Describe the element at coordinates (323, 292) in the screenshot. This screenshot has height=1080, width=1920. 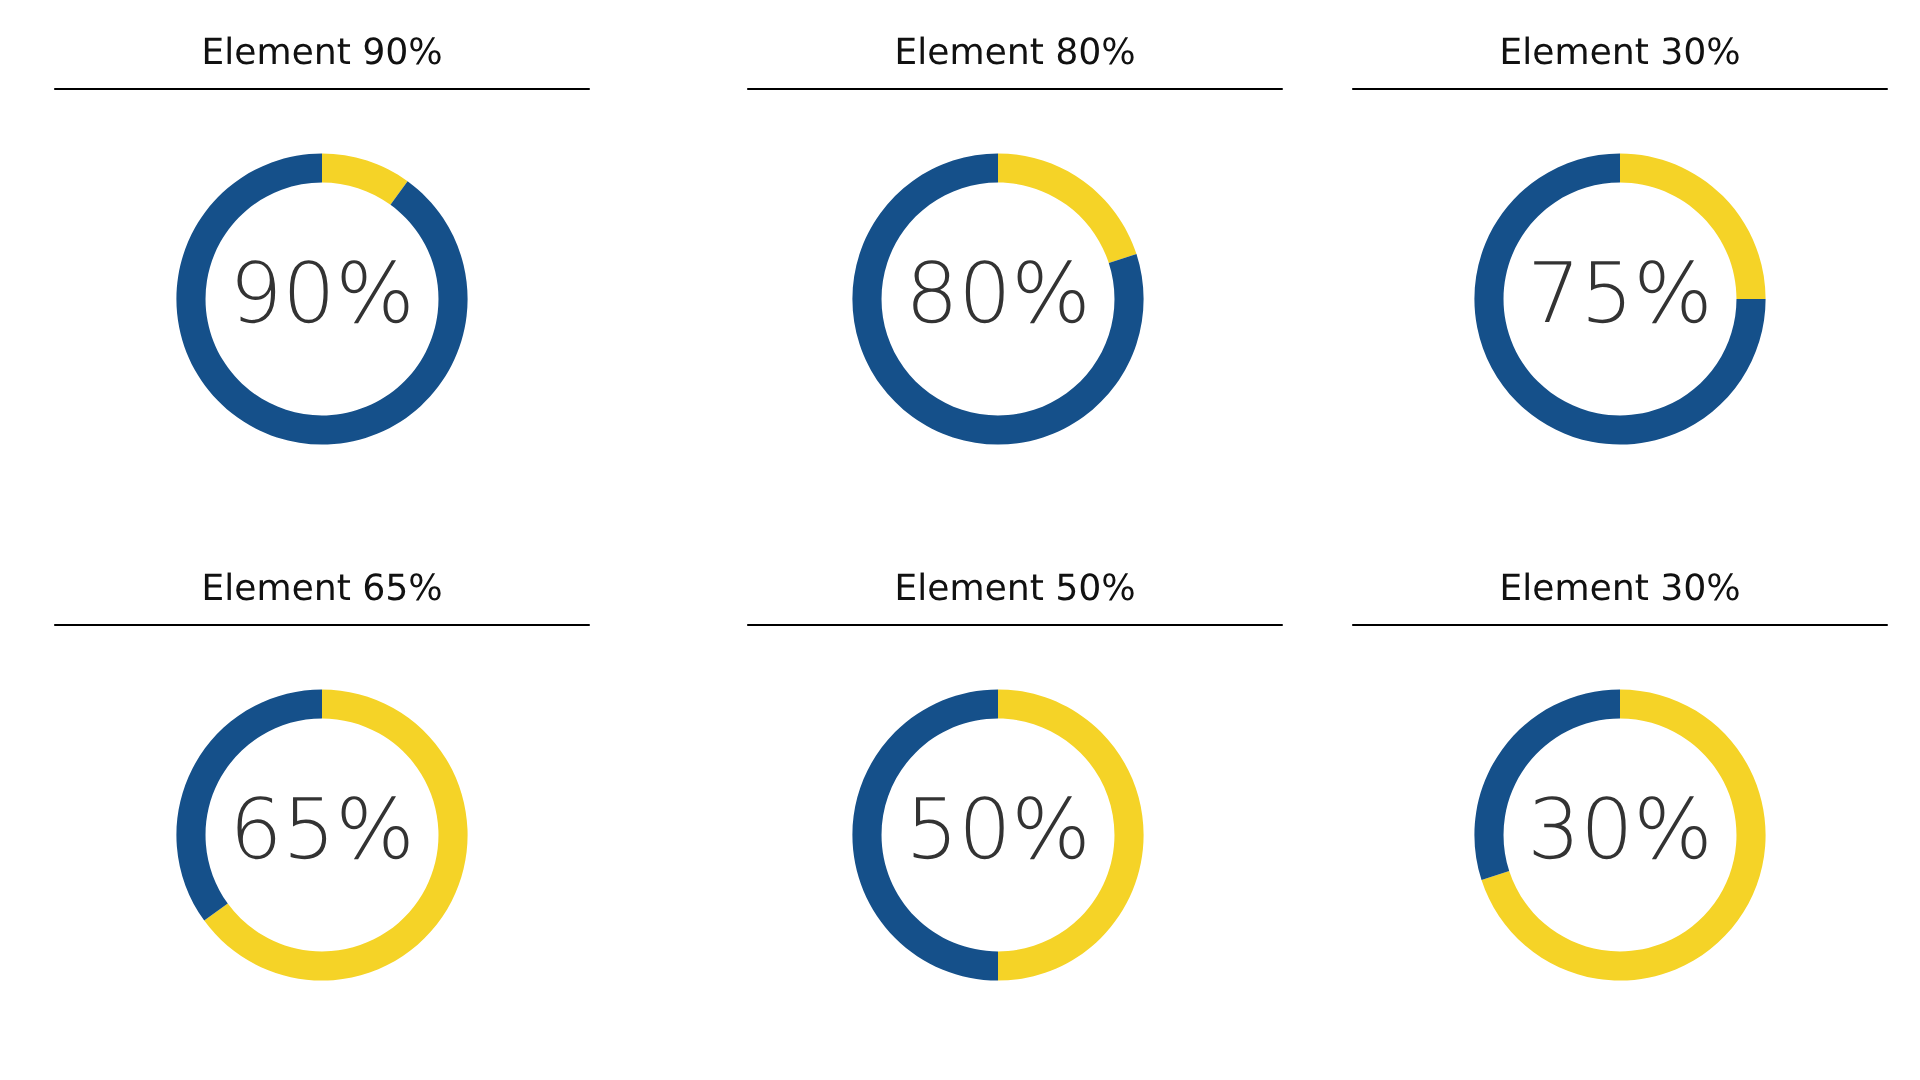
I see `text: 90%` at that location.